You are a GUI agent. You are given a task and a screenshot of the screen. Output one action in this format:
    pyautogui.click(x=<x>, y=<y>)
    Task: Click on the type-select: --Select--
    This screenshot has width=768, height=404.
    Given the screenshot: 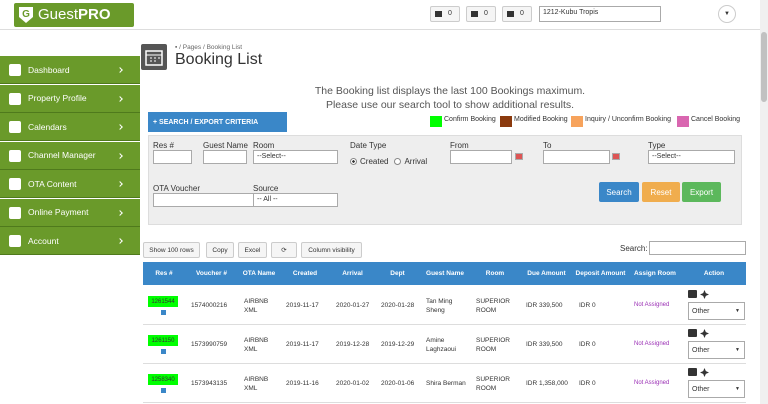 What is the action you would take?
    pyautogui.click(x=691, y=157)
    